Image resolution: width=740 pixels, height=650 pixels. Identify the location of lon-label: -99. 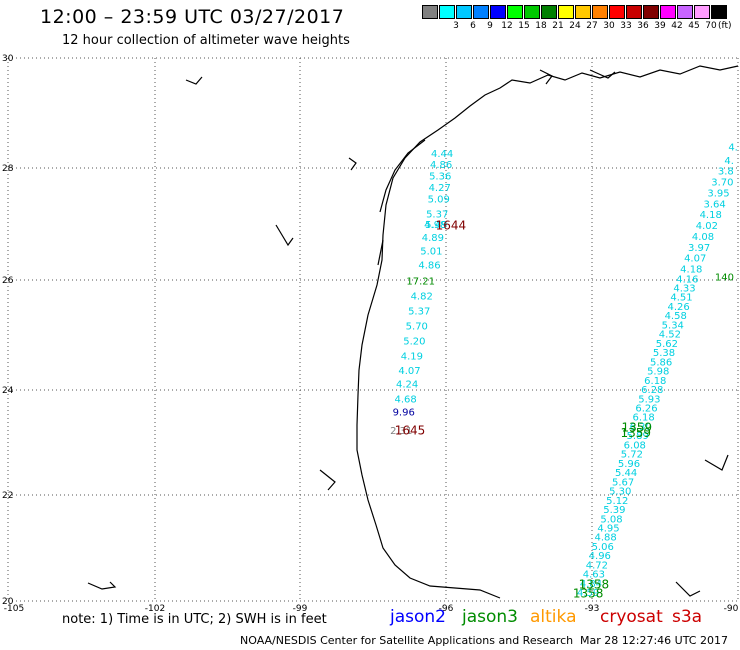
(300, 609).